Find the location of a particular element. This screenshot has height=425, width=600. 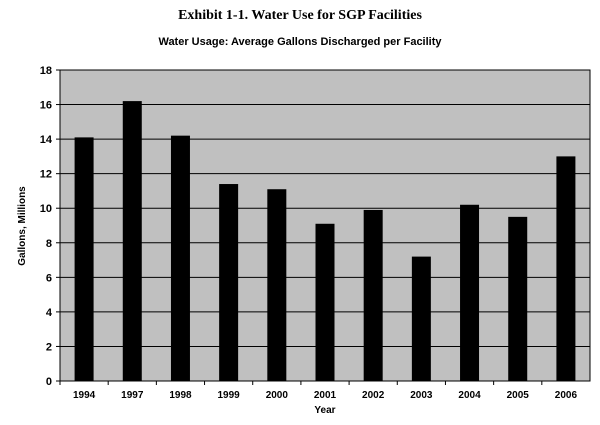

bar-2003 is located at coordinates (421, 318).